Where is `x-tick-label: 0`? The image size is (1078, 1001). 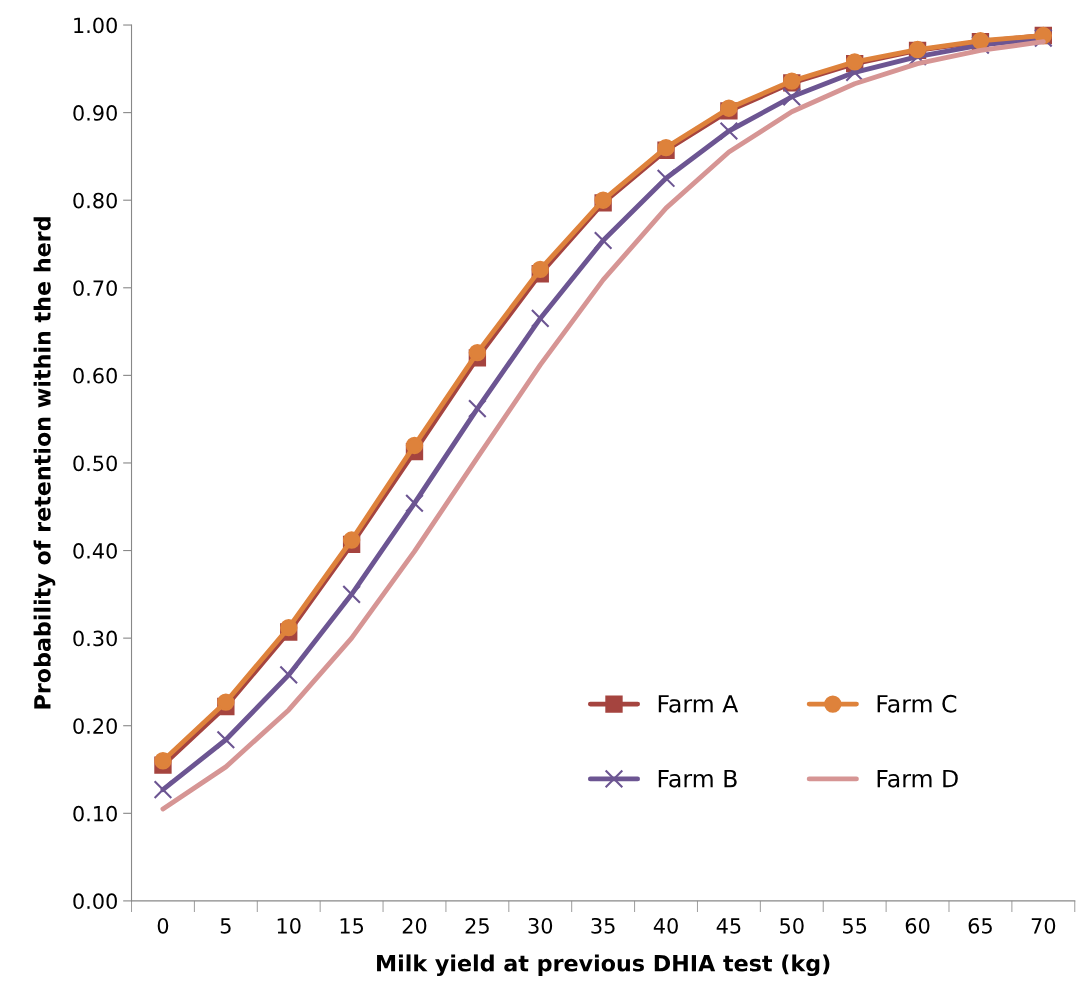
x-tick-label: 0 is located at coordinates (163, 925).